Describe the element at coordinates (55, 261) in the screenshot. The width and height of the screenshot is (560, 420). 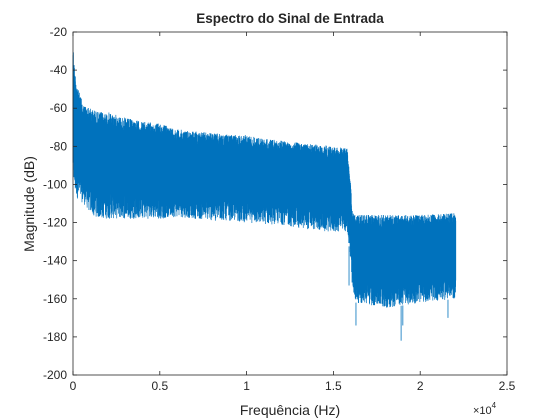
I see `y-tick-label: -140` at that location.